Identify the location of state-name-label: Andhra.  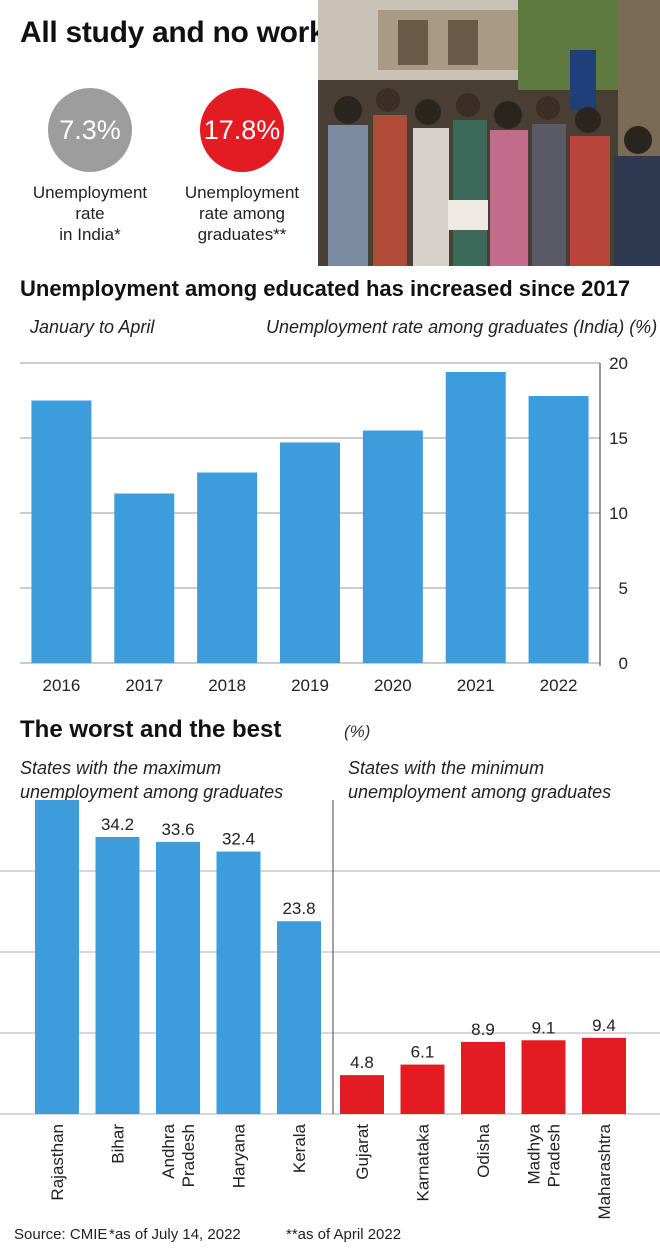
(168, 1150).